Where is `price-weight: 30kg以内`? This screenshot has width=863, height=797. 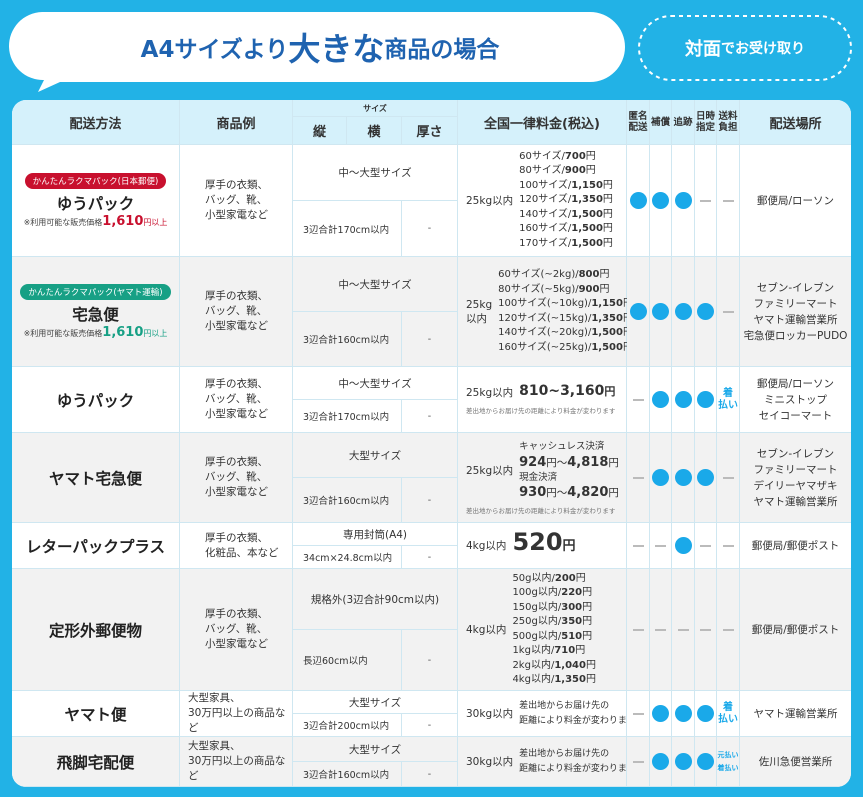 price-weight: 30kg以内 is located at coordinates (489, 762).